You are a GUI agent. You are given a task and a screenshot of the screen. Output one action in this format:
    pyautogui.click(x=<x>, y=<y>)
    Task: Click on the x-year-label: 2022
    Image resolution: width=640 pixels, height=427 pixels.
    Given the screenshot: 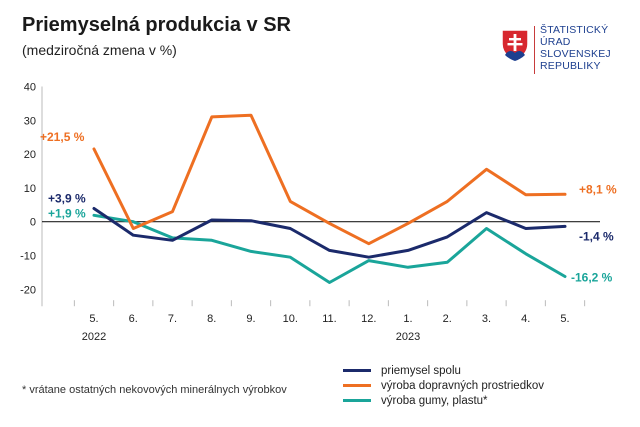 What is the action you would take?
    pyautogui.click(x=94, y=337)
    